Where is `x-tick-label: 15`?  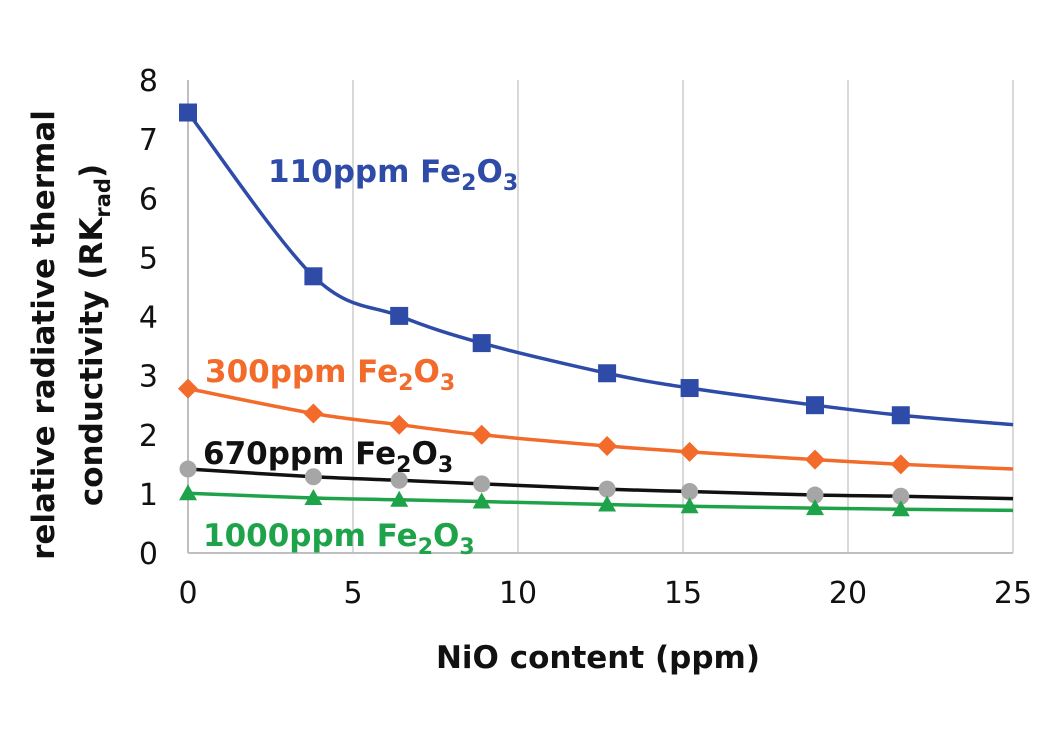
x-tick-label: 15 is located at coordinates (683, 593).